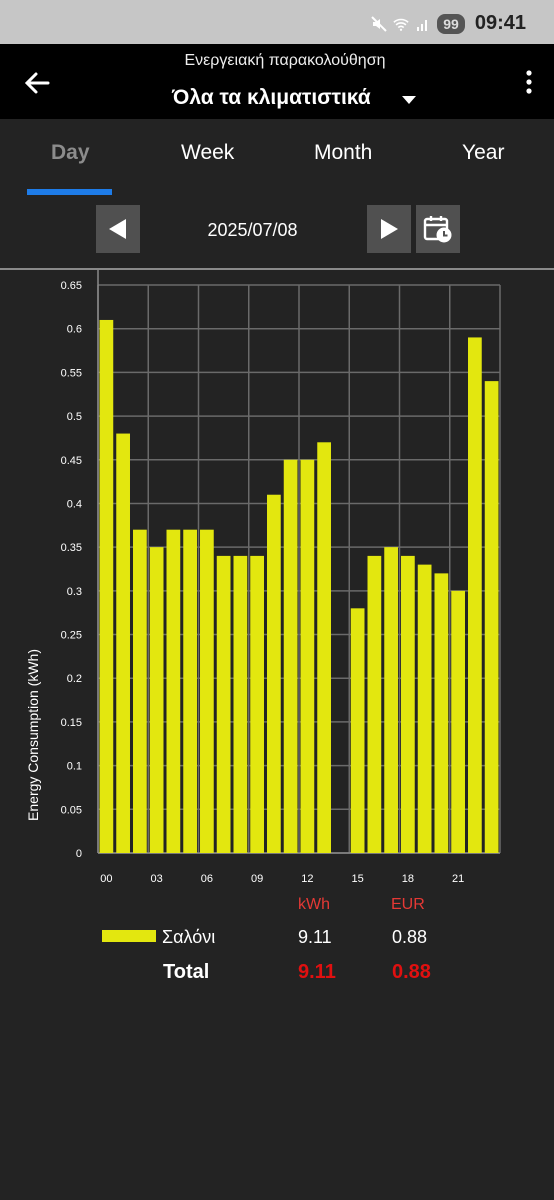  What do you see at coordinates (157, 879) in the screenshot?
I see `x-tick-label: 03` at bounding box center [157, 879].